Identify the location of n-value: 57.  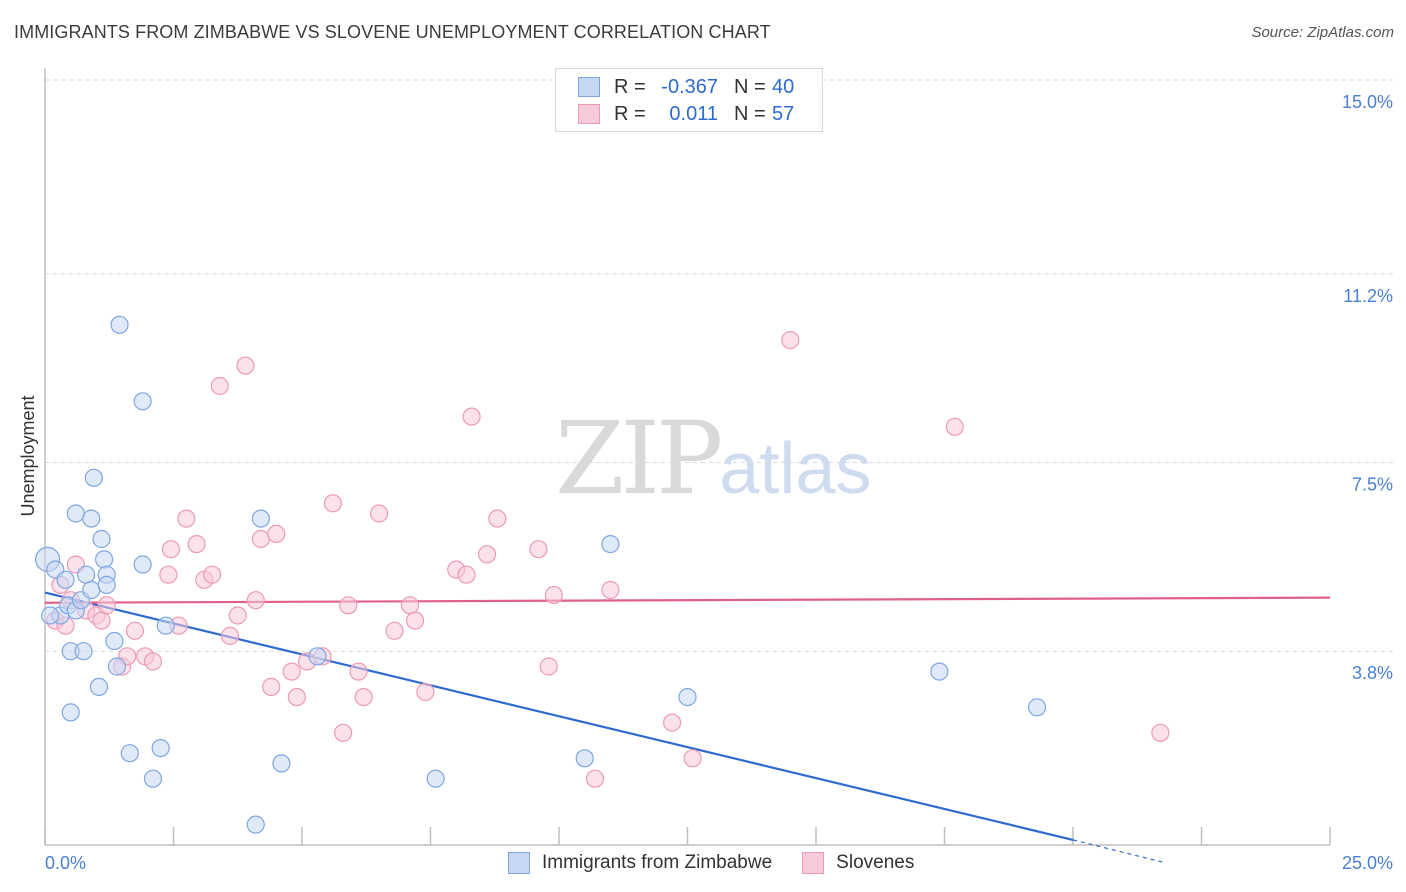
(783, 113).